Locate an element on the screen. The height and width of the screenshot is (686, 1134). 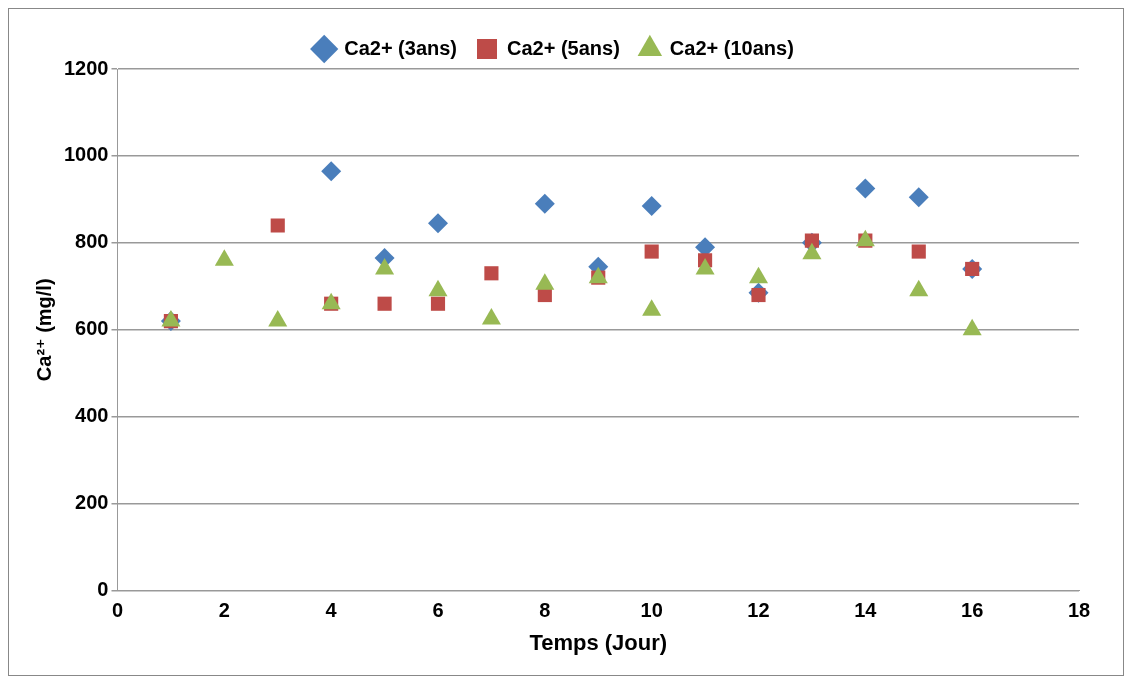
x-tick-label: 18 is located at coordinates (1079, 610).